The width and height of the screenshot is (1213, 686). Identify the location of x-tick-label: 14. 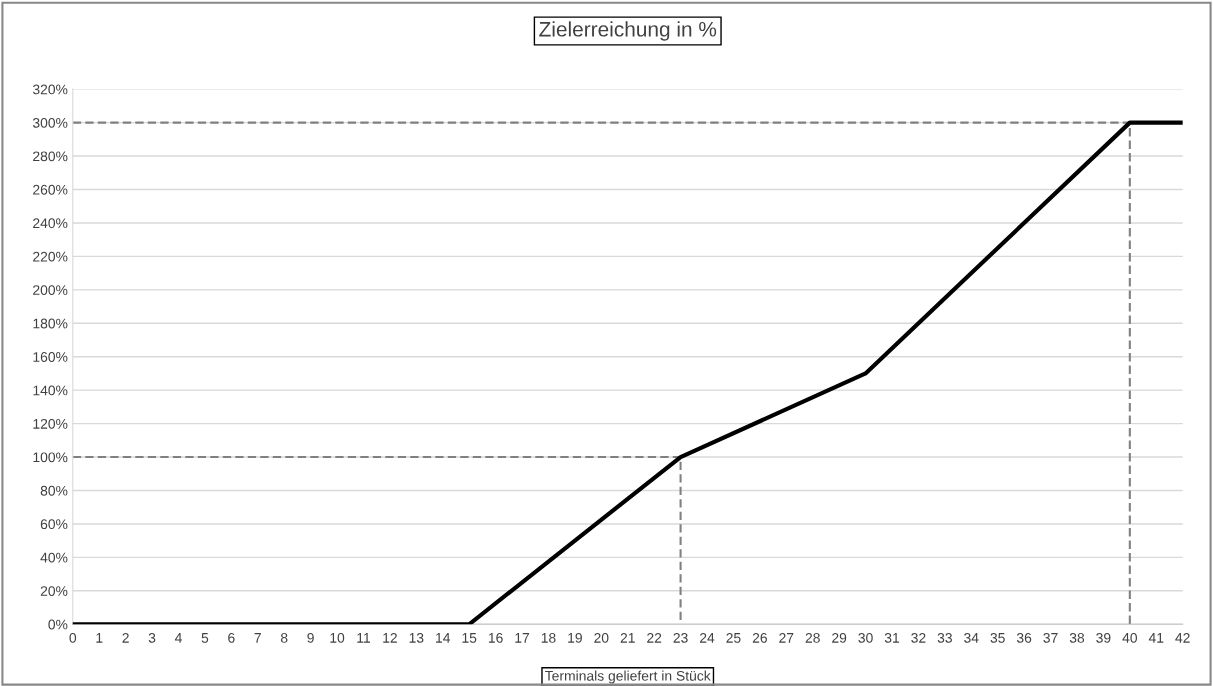
(443, 638).